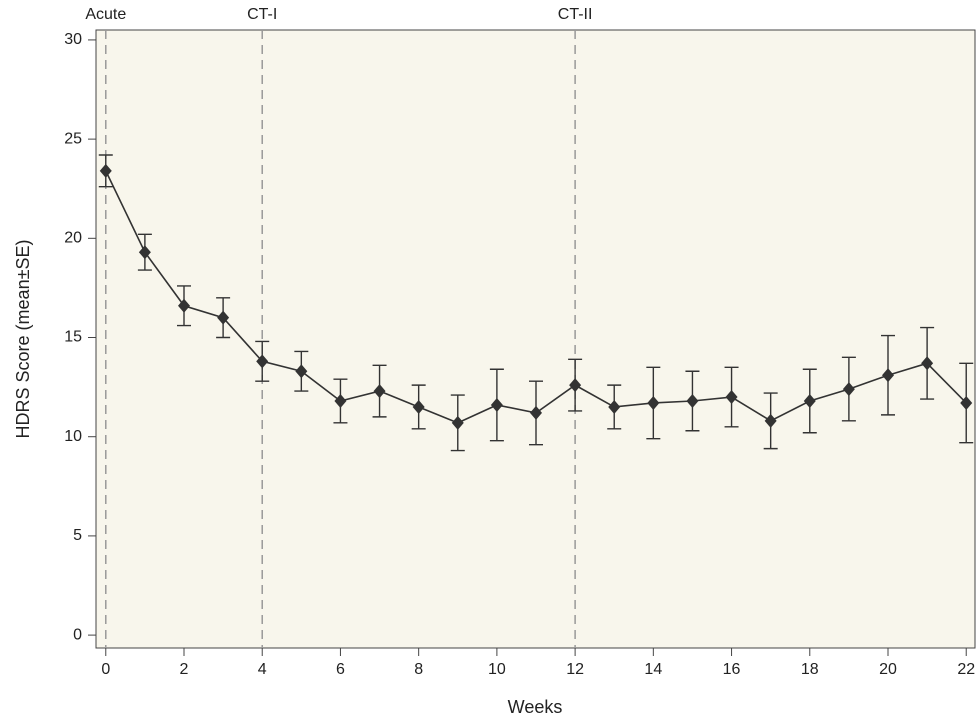 The image size is (976, 720). I want to click on y-tick-label: 25, so click(73, 138).